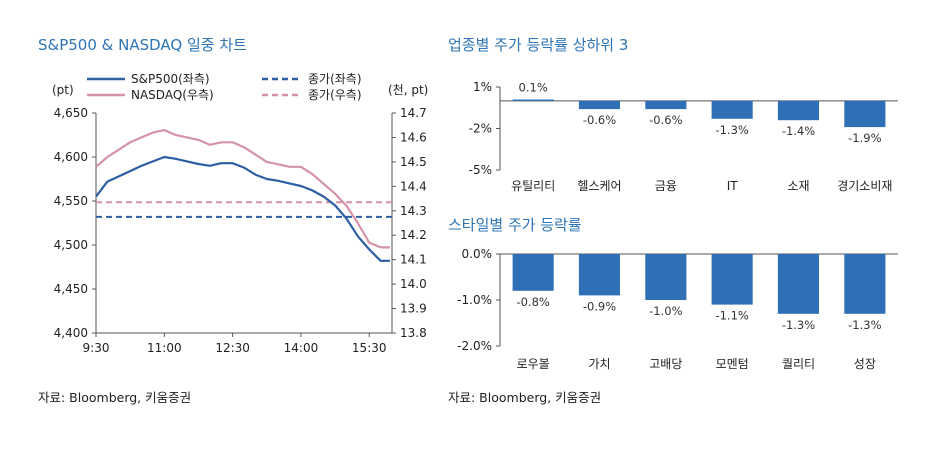  What do you see at coordinates (115, 397) in the screenshot?
I see `left-source-note: 자료: Bloomberg, 키움증권` at bounding box center [115, 397].